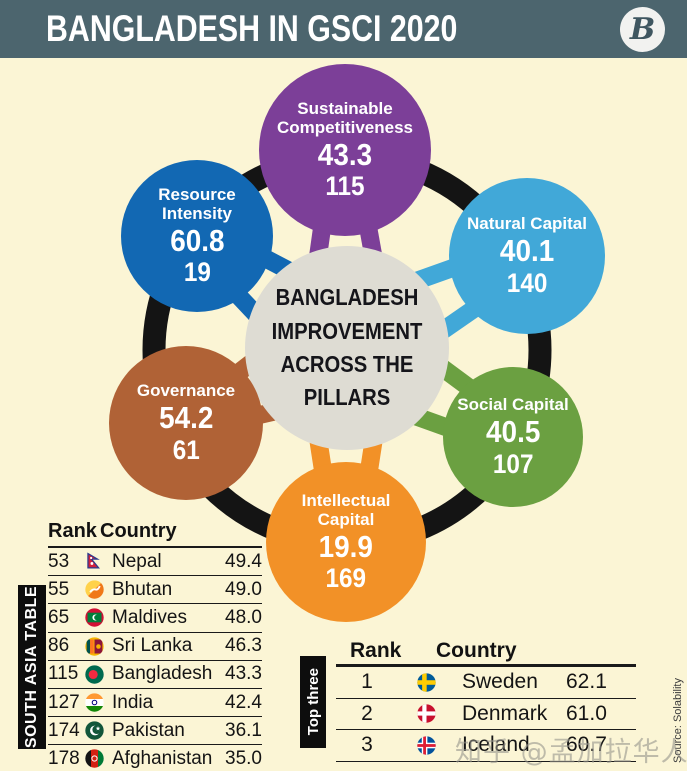  I want to click on pillar-score: 54.2, so click(186, 417).